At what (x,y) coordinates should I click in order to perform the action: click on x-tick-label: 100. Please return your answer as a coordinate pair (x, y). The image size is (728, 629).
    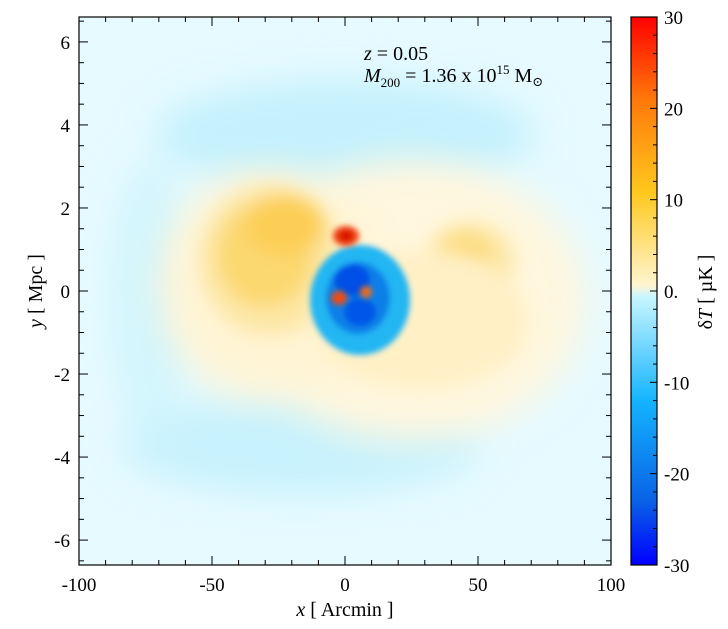
    Looking at the image, I should click on (611, 585).